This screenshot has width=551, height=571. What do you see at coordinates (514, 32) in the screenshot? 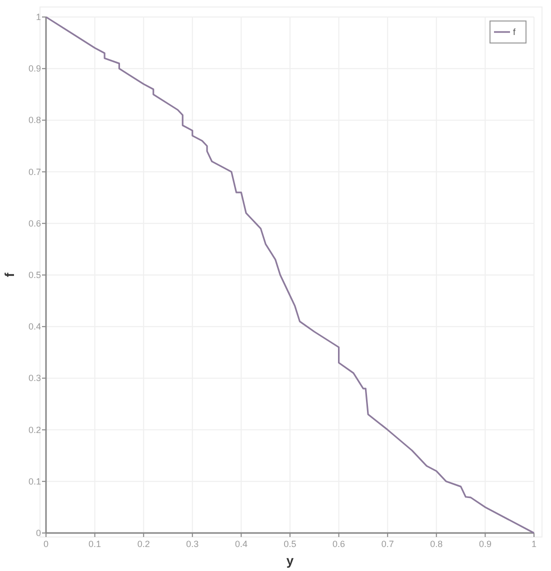
I see `legend-label: f` at bounding box center [514, 32].